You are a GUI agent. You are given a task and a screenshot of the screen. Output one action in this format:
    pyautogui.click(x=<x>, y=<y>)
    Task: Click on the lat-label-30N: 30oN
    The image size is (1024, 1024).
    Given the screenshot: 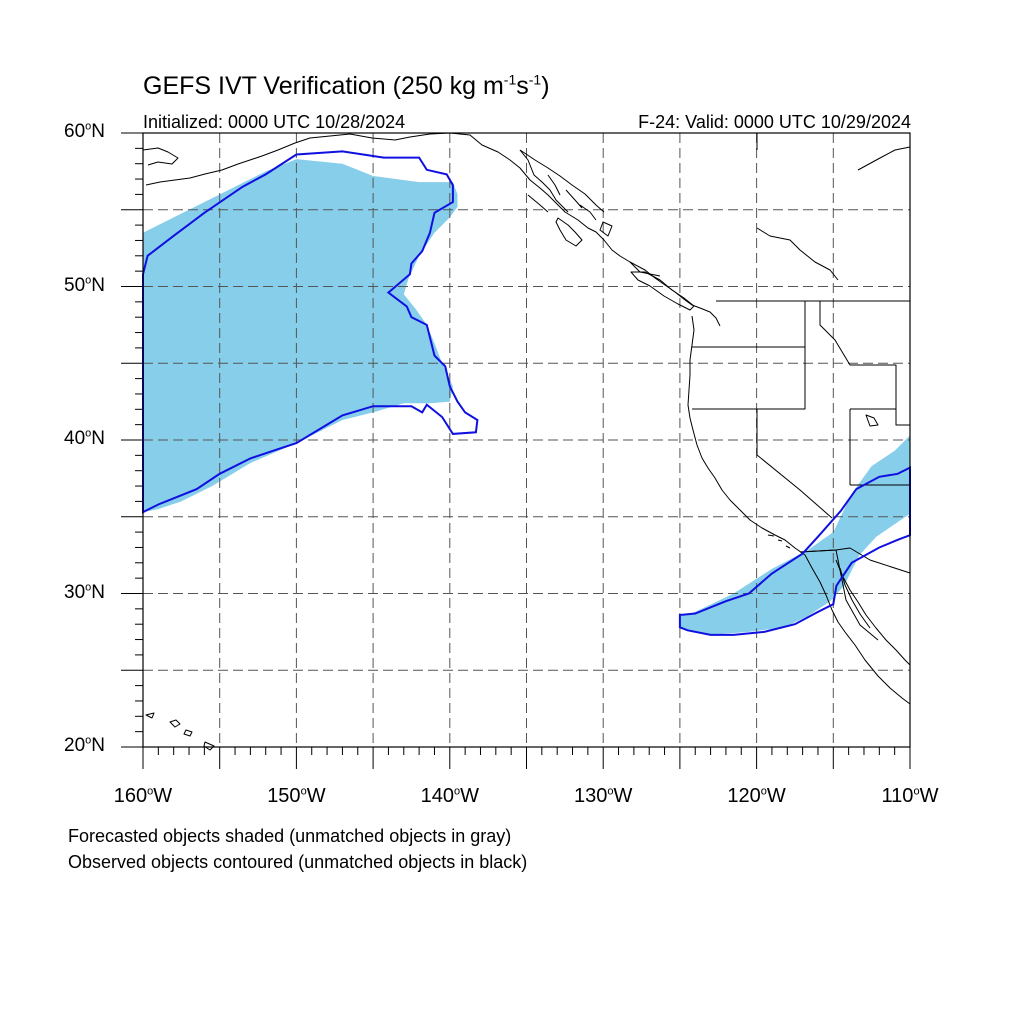 What is the action you would take?
    pyautogui.click(x=75, y=593)
    